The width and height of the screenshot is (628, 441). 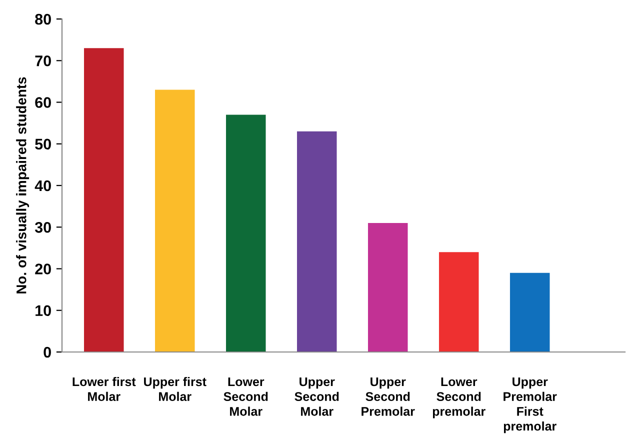 I want to click on x-tick-label: Lower Second Molar, so click(x=246, y=396).